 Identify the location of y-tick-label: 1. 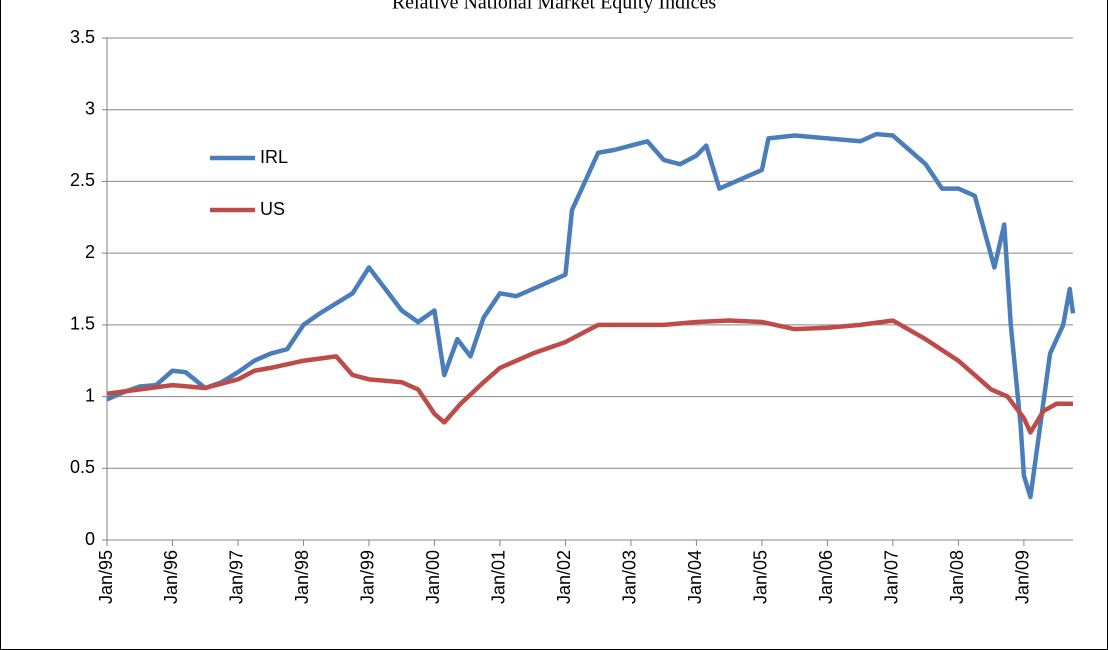
(90, 395).